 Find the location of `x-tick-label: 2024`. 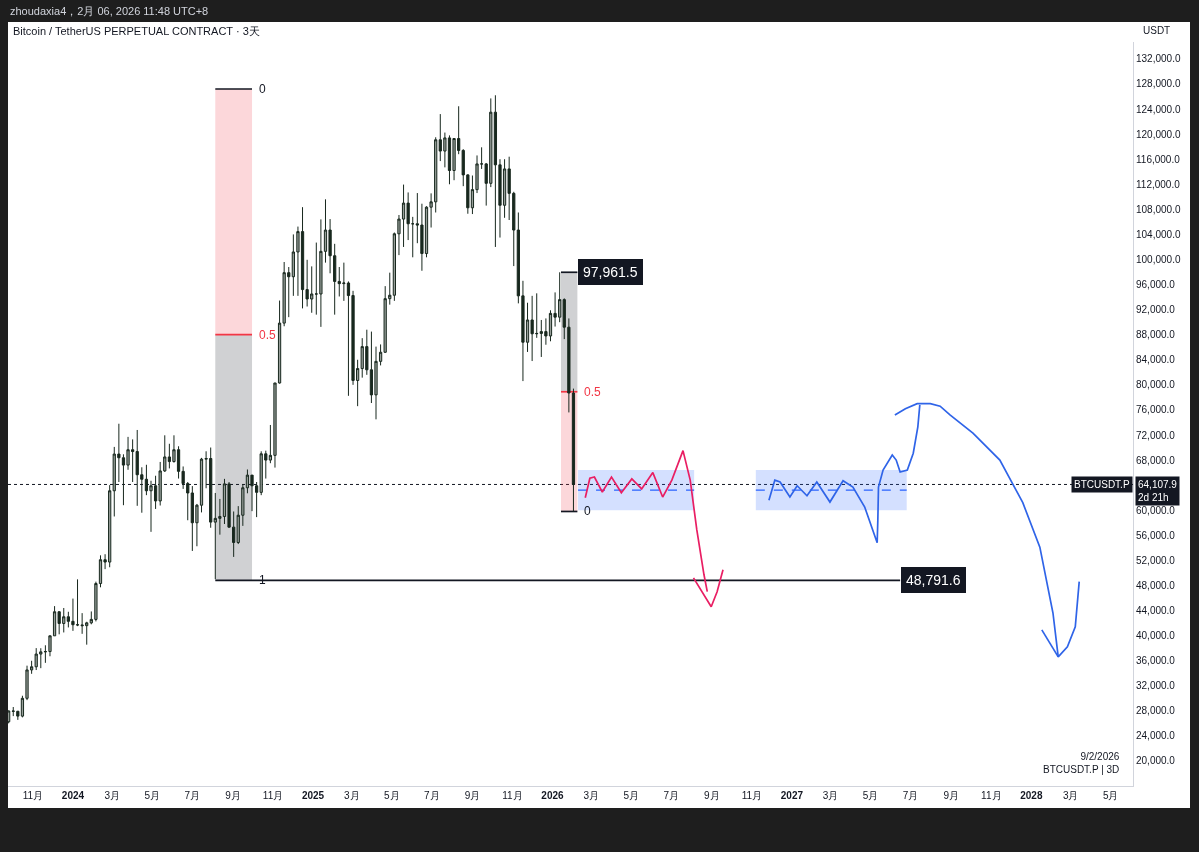

x-tick-label: 2024 is located at coordinates (73, 795).